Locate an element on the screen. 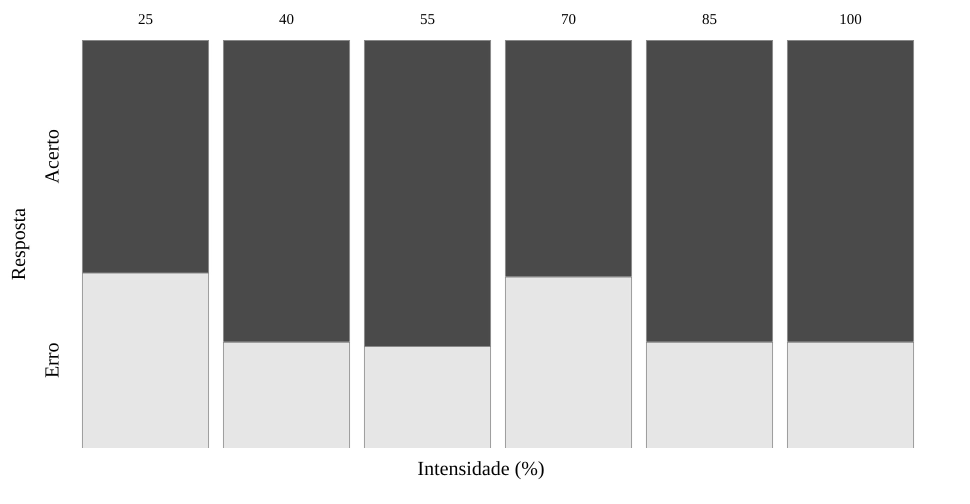  x-tick-label: 25 is located at coordinates (145, 20).